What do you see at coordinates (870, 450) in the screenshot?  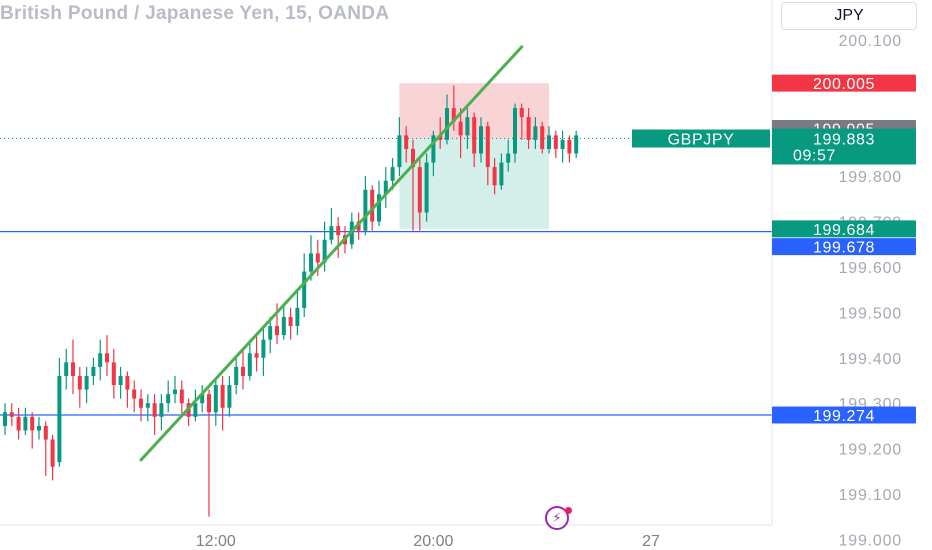 I see `y-tick-label: 199.200` at bounding box center [870, 450].